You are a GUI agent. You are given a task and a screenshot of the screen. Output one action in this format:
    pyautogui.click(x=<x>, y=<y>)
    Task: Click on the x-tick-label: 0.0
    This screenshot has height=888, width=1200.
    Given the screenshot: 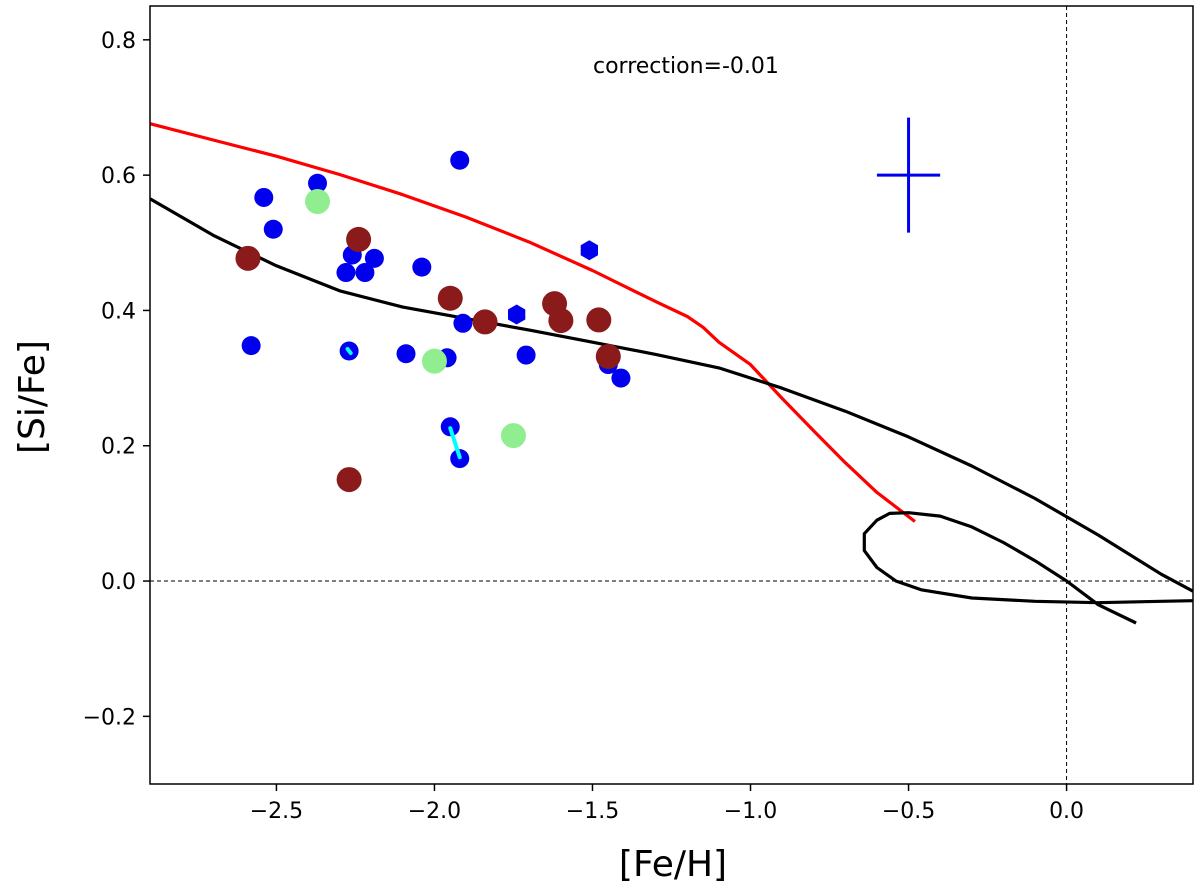 What is the action you would take?
    pyautogui.click(x=1066, y=811)
    